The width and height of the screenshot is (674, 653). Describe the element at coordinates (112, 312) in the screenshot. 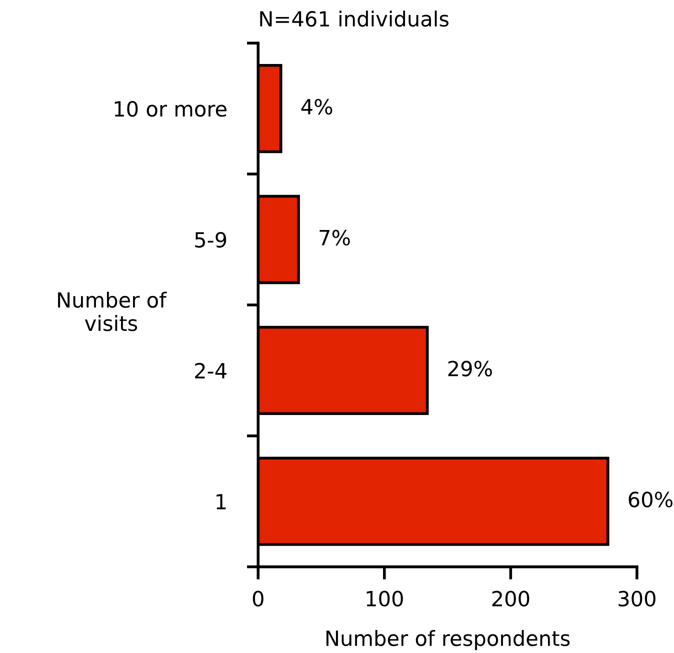

I see `y-axis-title: Number of visits` at that location.